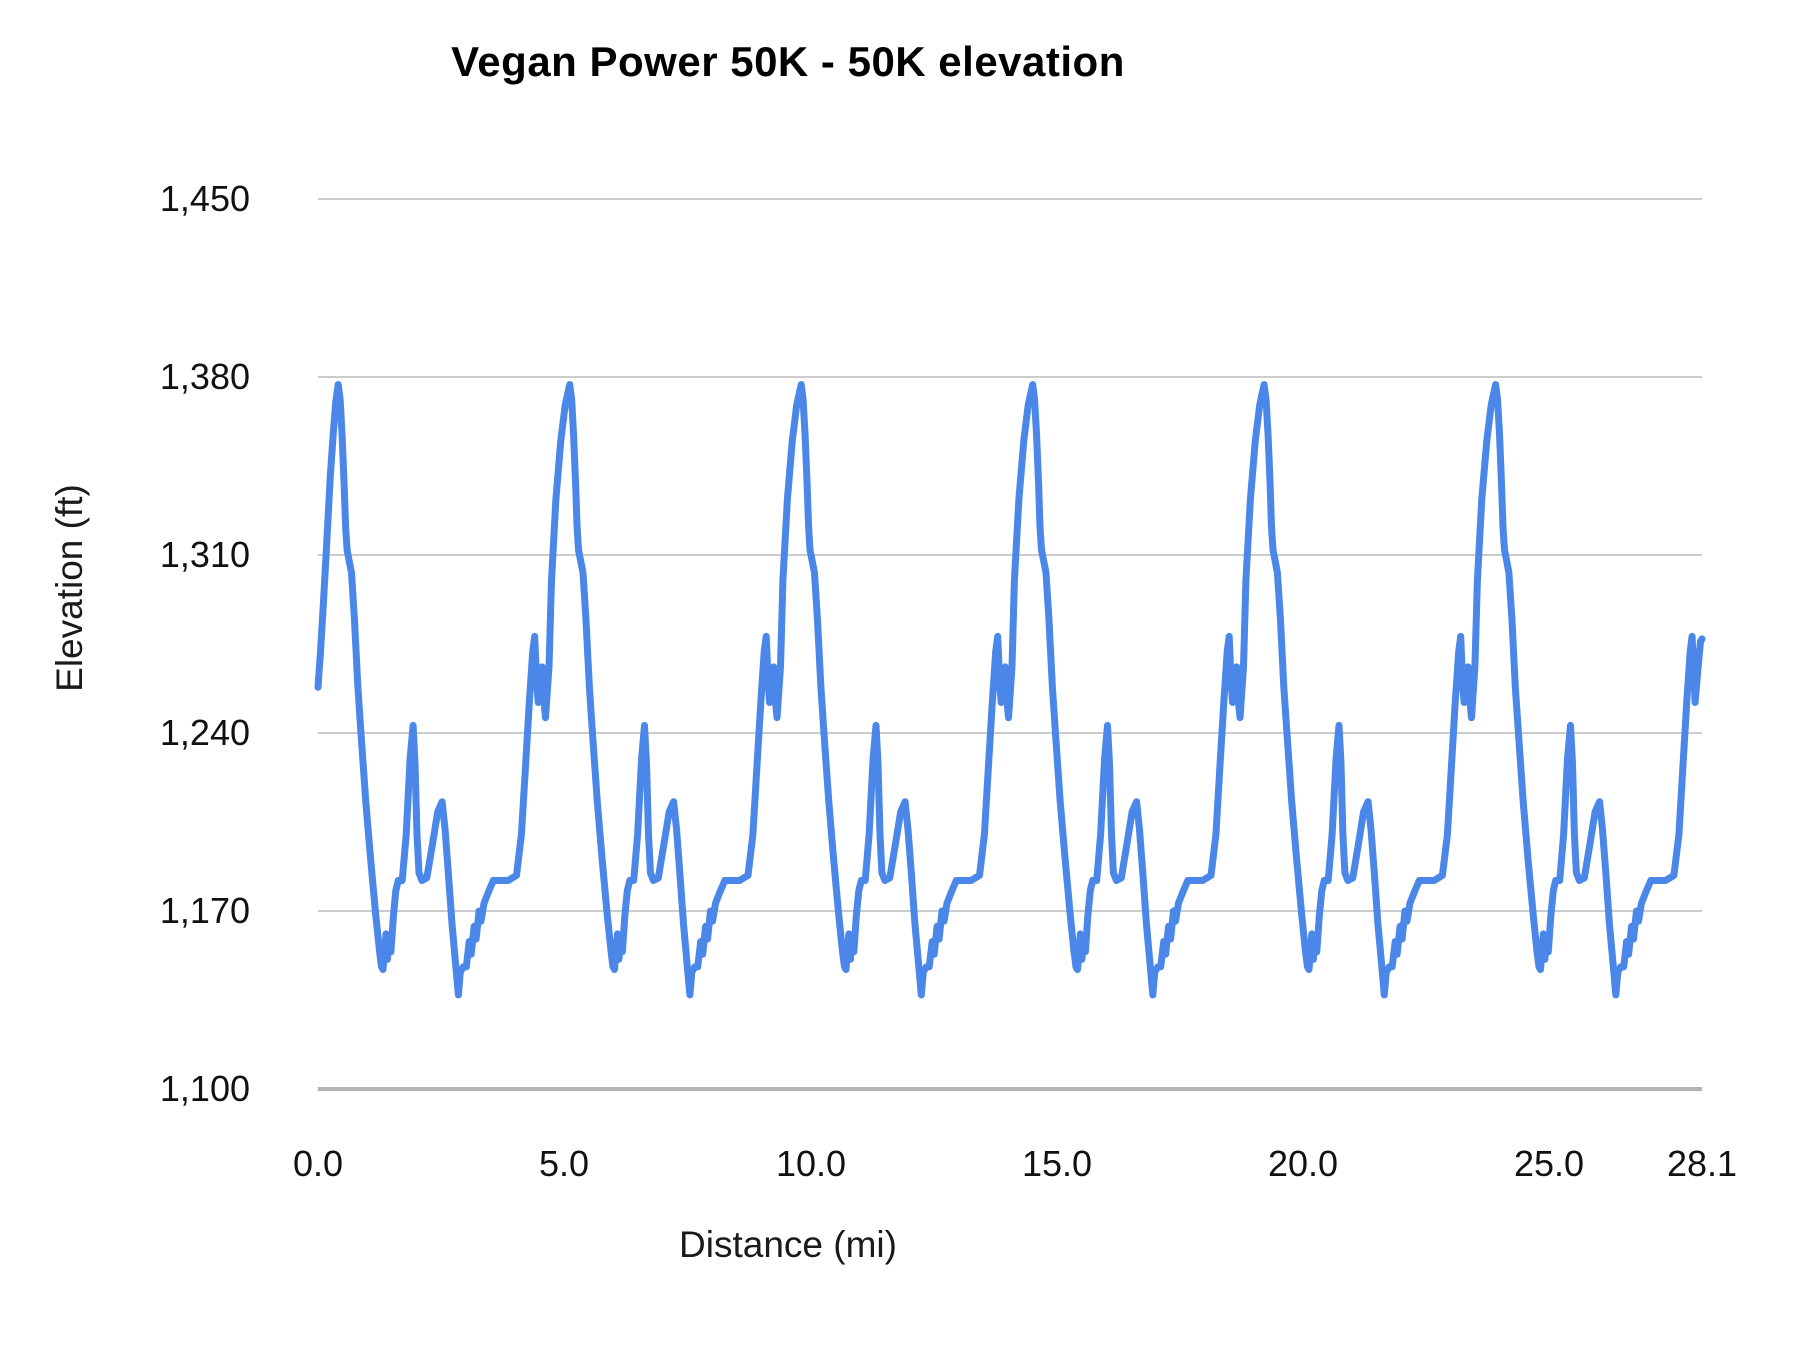 The image size is (1800, 1350). Describe the element at coordinates (788, 61) in the screenshot. I see `chart-title: Vegan Power 50K - 50K elevation` at that location.